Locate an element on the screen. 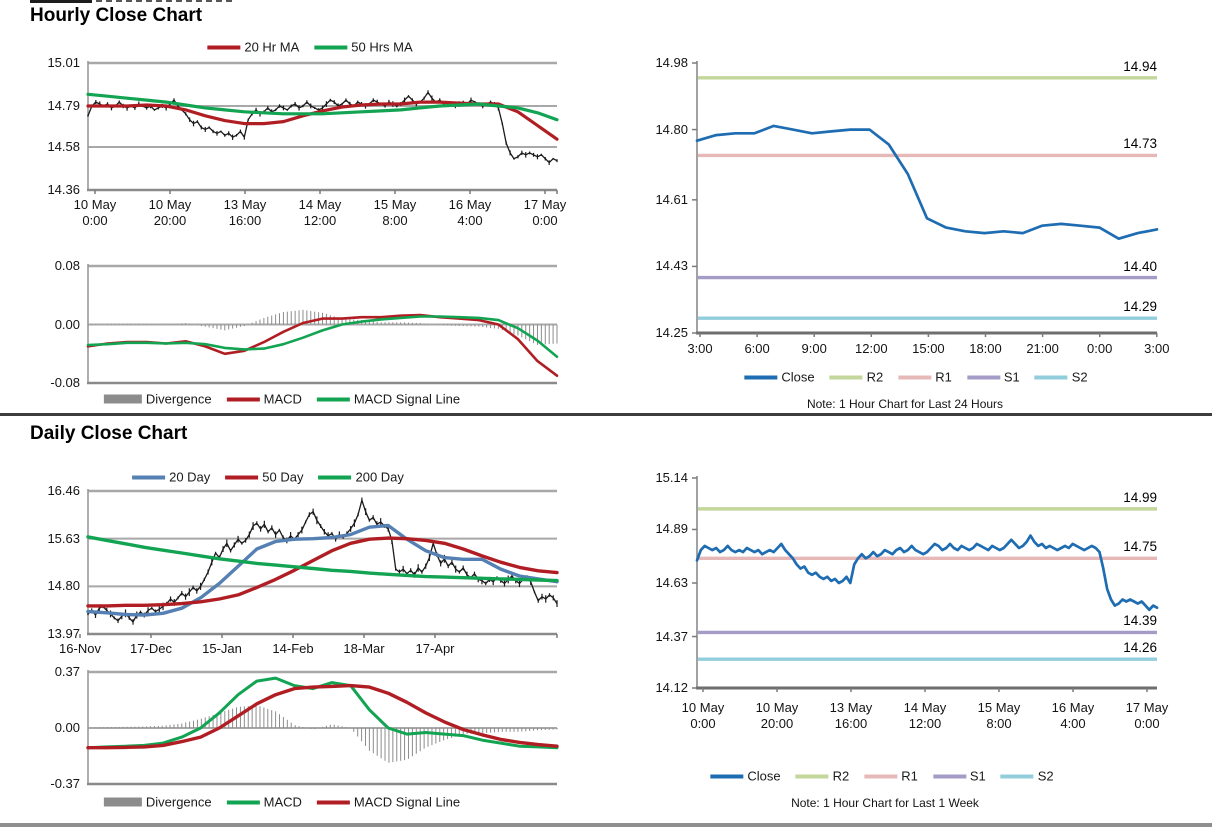 This screenshot has width=1212, height=834. daily-sr-note: Note: 1 Hour Chart for Last 1 Week is located at coordinates (885, 803).